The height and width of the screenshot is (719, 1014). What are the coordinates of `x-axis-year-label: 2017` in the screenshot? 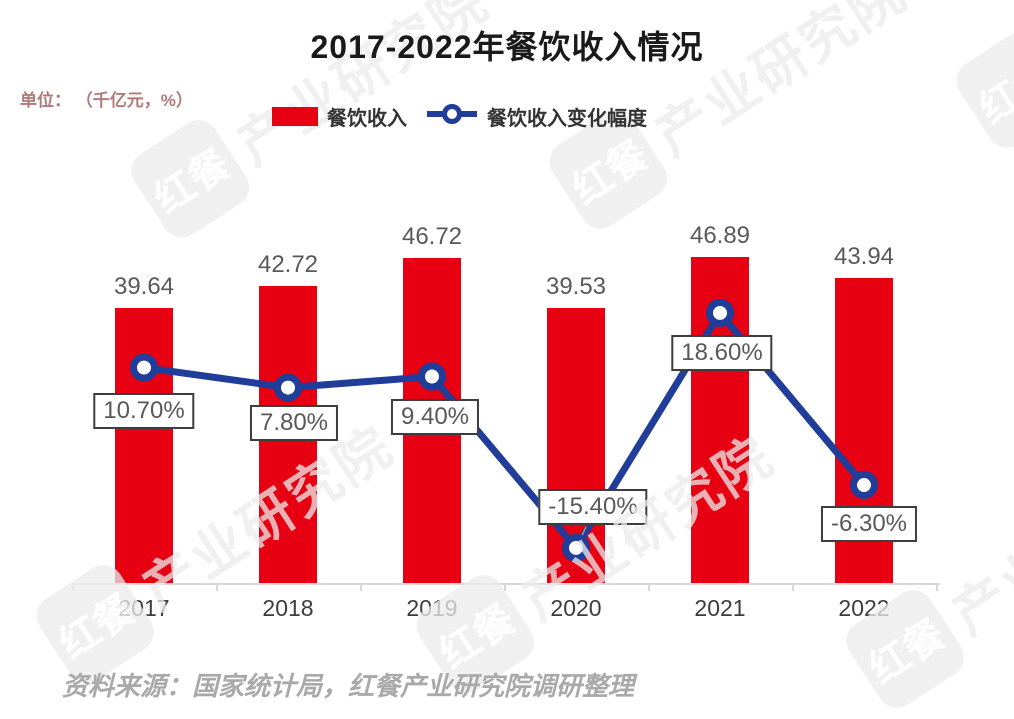 It's located at (144, 608).